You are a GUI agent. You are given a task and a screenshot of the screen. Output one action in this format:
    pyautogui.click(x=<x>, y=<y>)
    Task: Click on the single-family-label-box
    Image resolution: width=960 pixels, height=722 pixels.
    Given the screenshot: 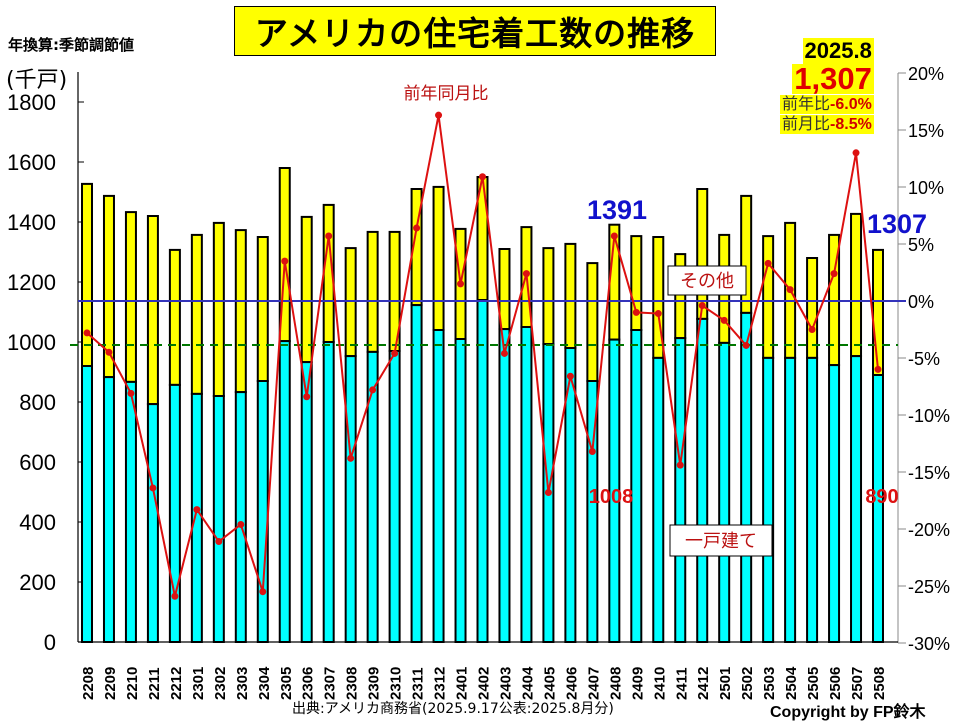 What is the action you would take?
    pyautogui.click(x=721, y=540)
    